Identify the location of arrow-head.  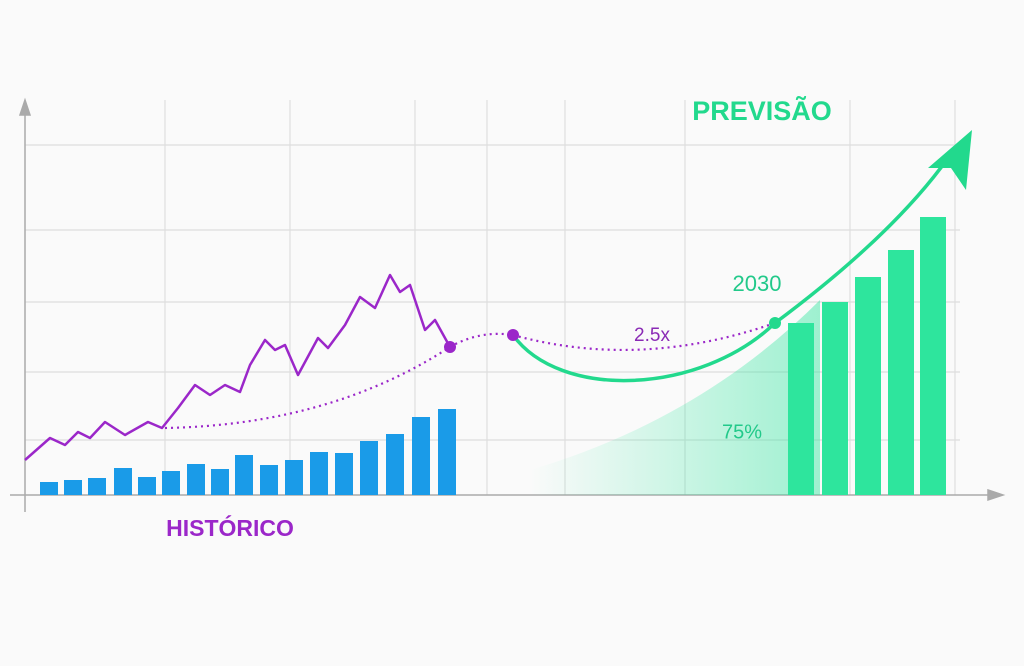
(950, 160).